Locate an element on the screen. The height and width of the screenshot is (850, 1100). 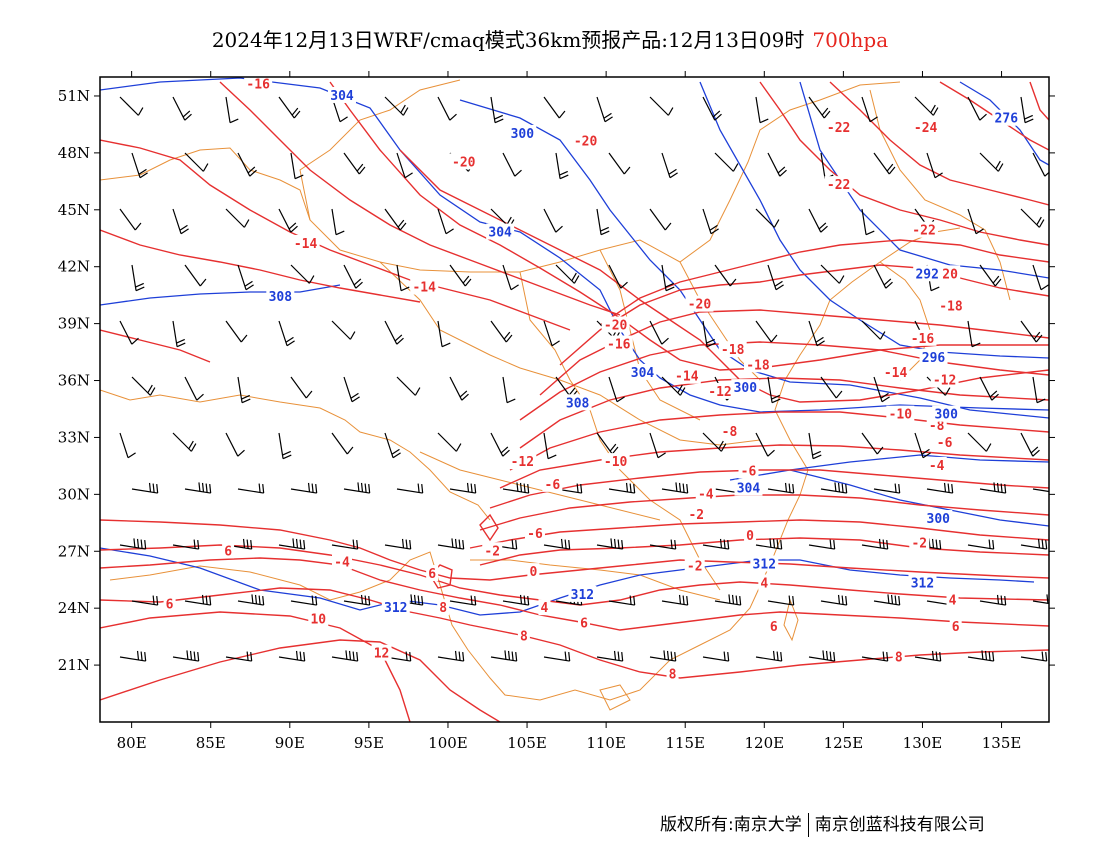
temperature-label: 8 is located at coordinates (524, 637).